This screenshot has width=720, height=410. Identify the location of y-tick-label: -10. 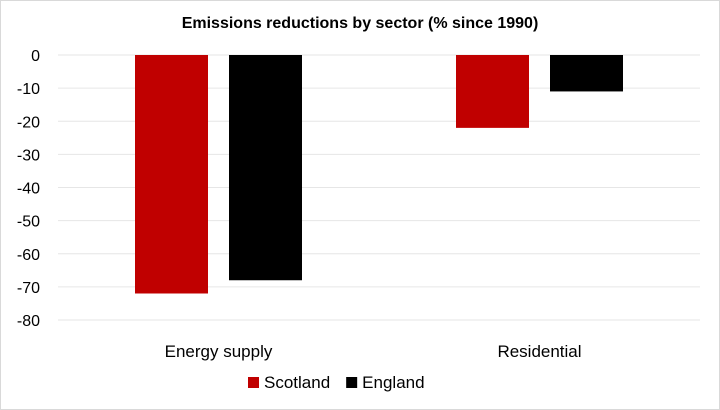
(28, 89).